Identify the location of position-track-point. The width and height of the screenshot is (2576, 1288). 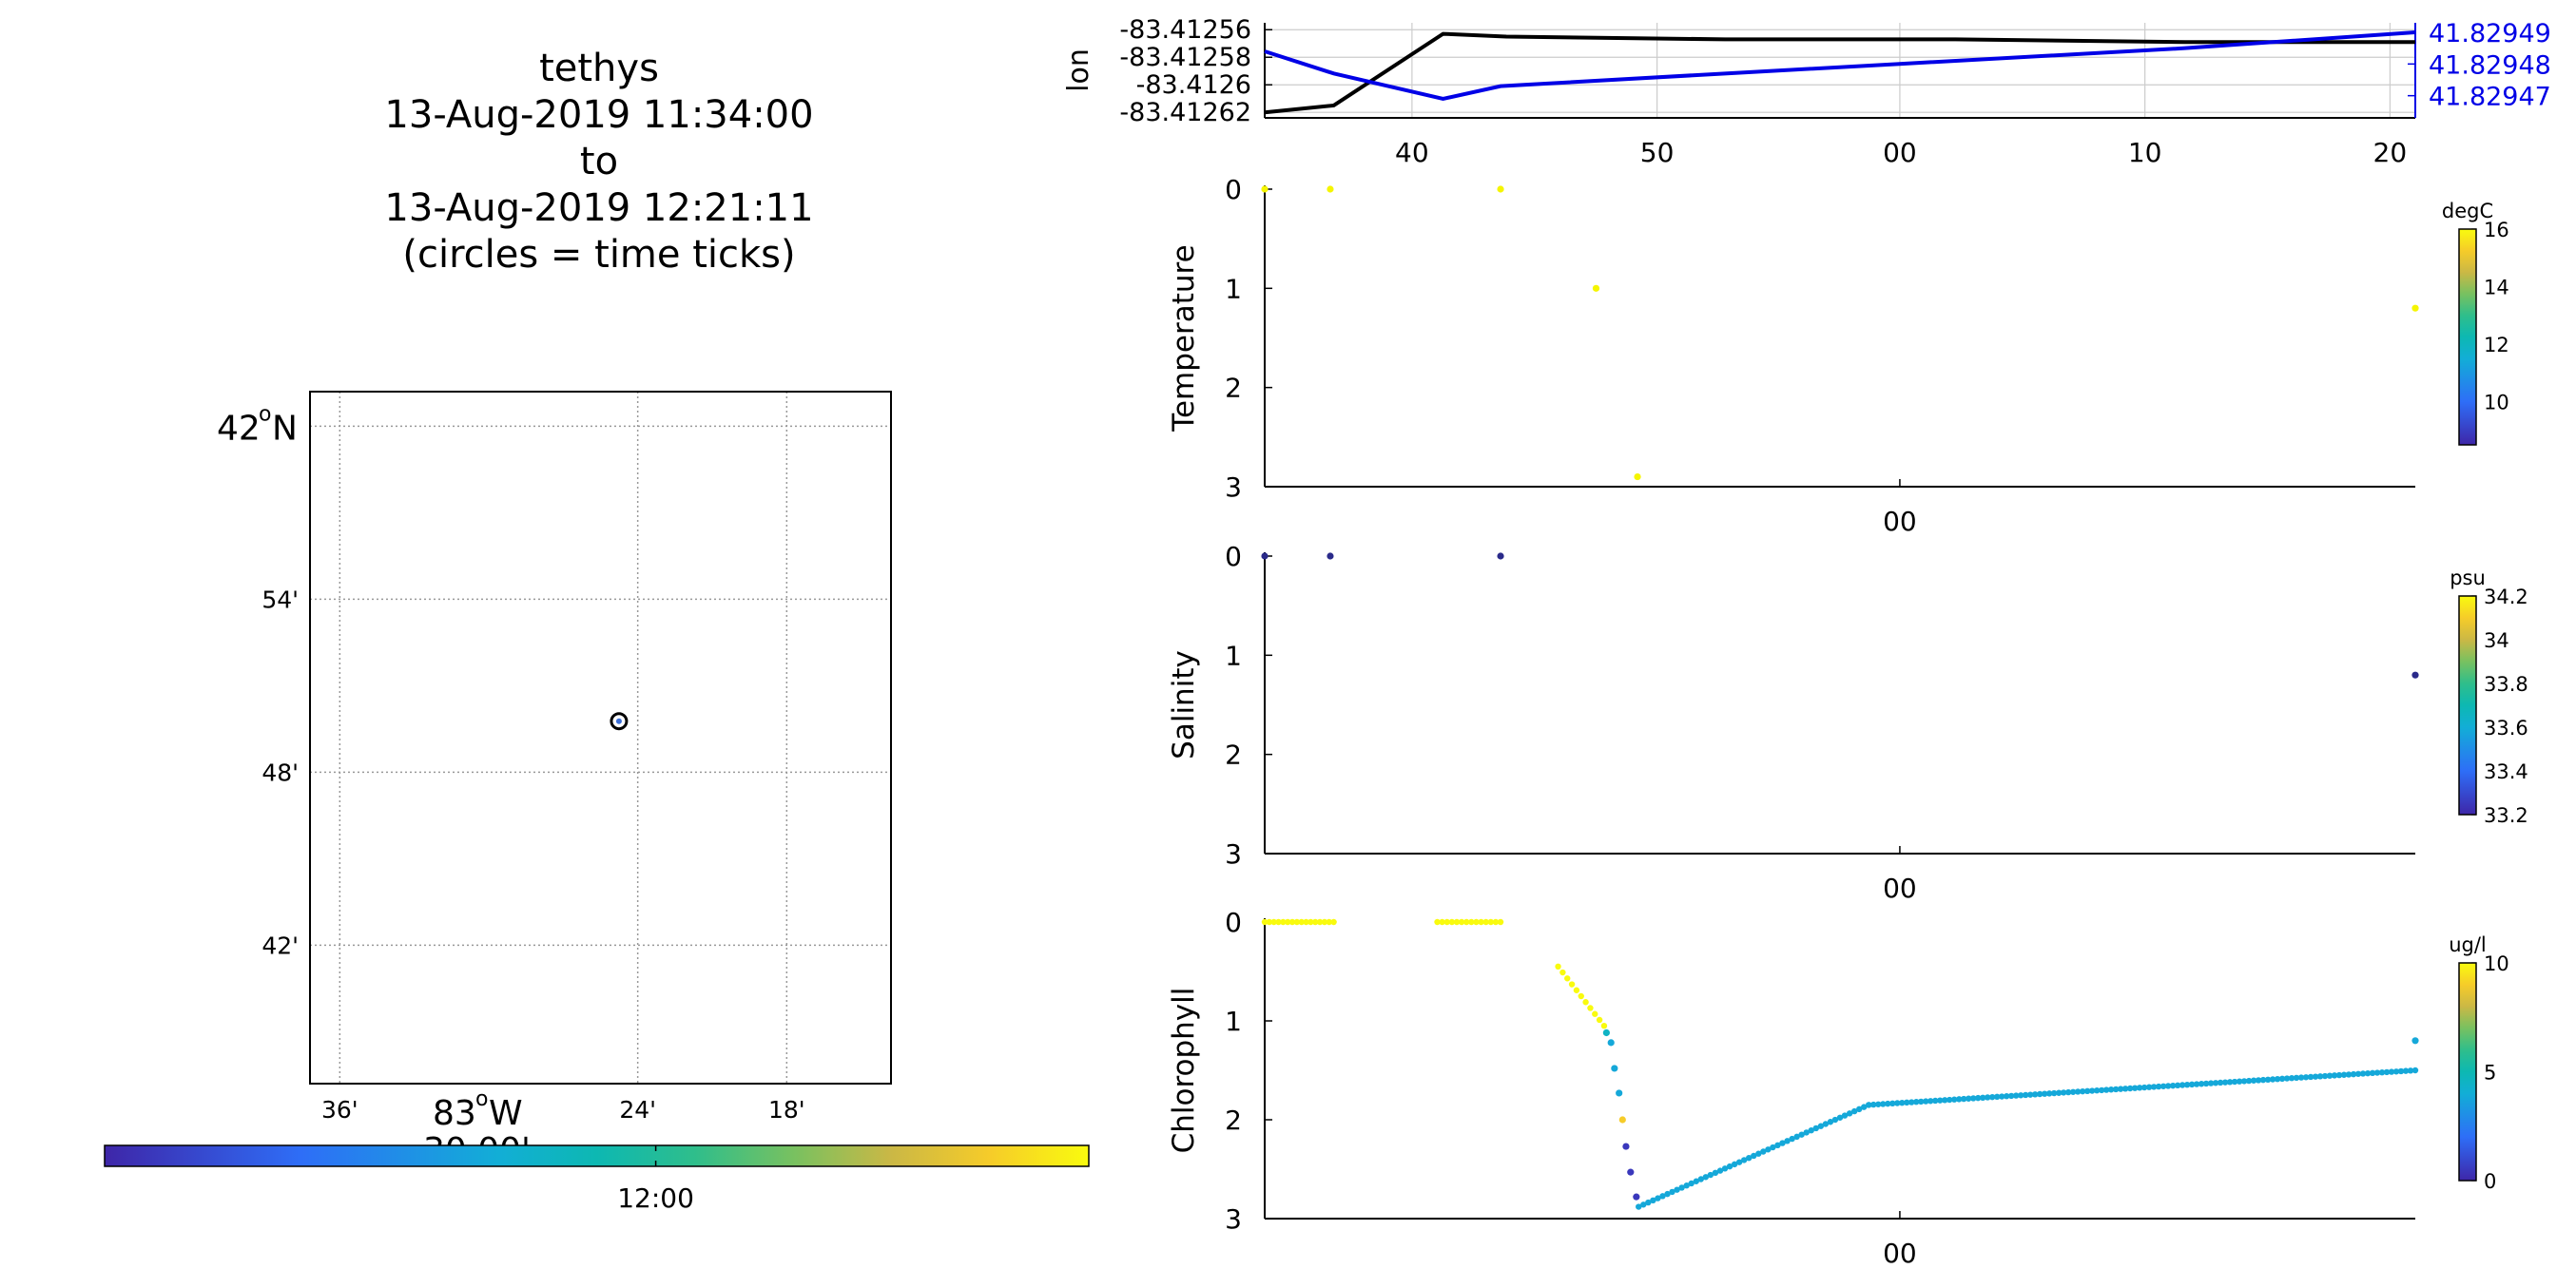
(618, 721).